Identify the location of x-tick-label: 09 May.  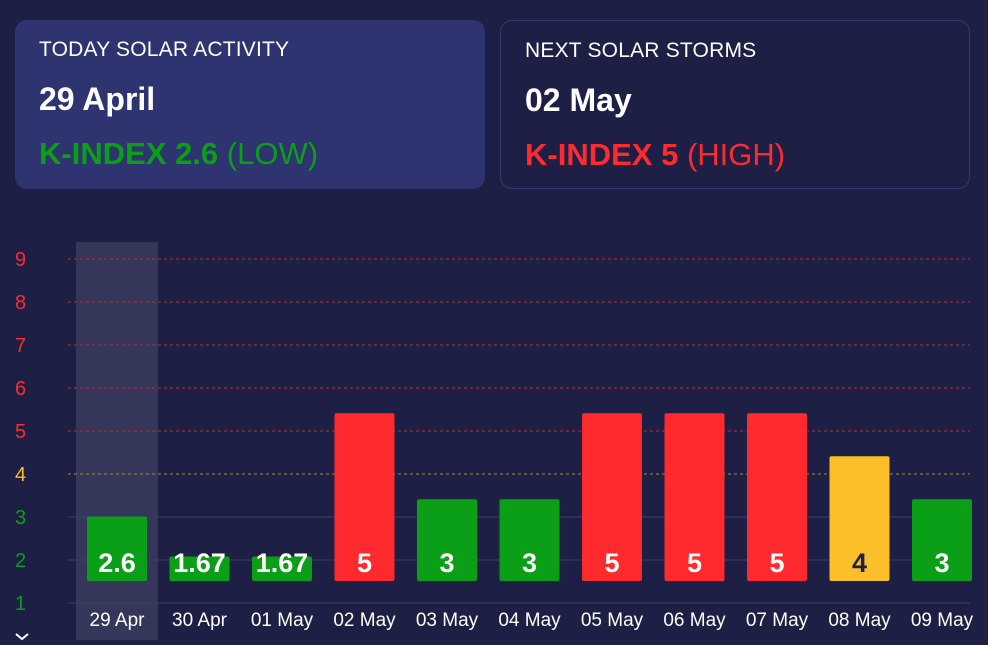
(942, 620).